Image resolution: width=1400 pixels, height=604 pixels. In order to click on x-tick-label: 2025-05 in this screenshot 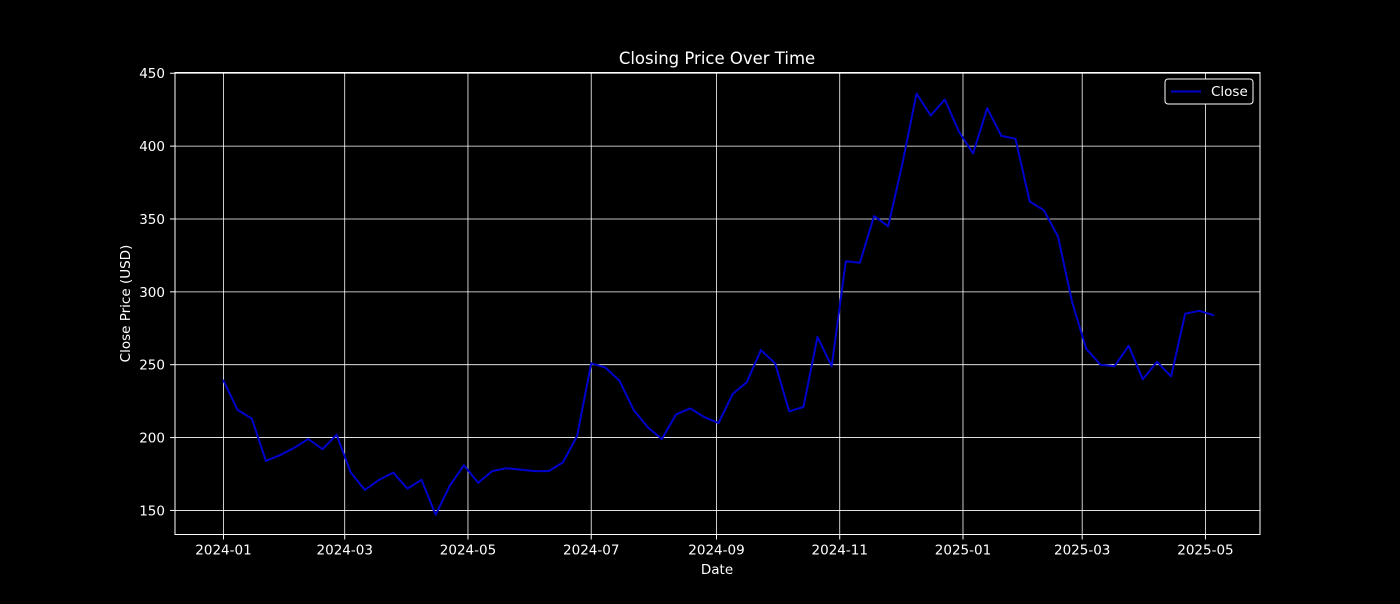, I will do `click(1205, 551)`.